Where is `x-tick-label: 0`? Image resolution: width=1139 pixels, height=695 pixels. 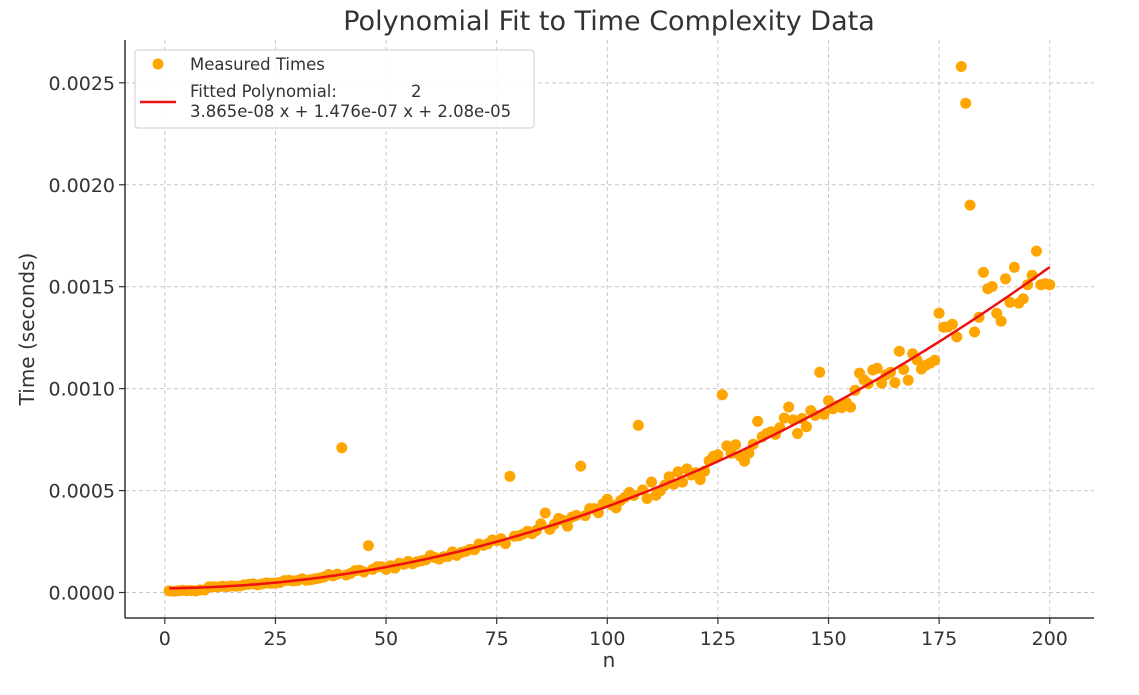 x-tick-label: 0 is located at coordinates (165, 639).